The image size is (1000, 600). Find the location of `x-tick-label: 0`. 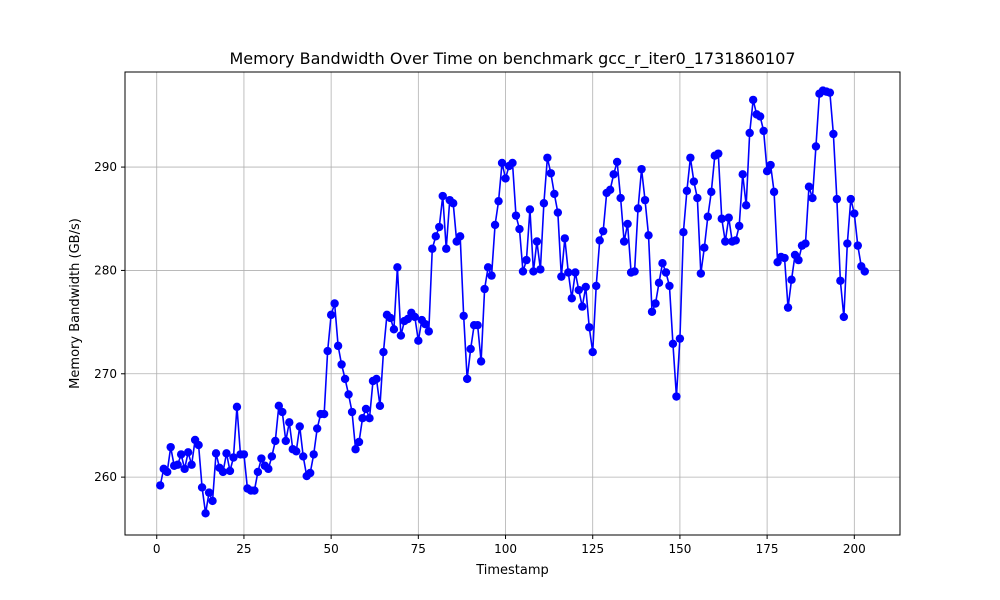

x-tick-label: 0 is located at coordinates (157, 549).